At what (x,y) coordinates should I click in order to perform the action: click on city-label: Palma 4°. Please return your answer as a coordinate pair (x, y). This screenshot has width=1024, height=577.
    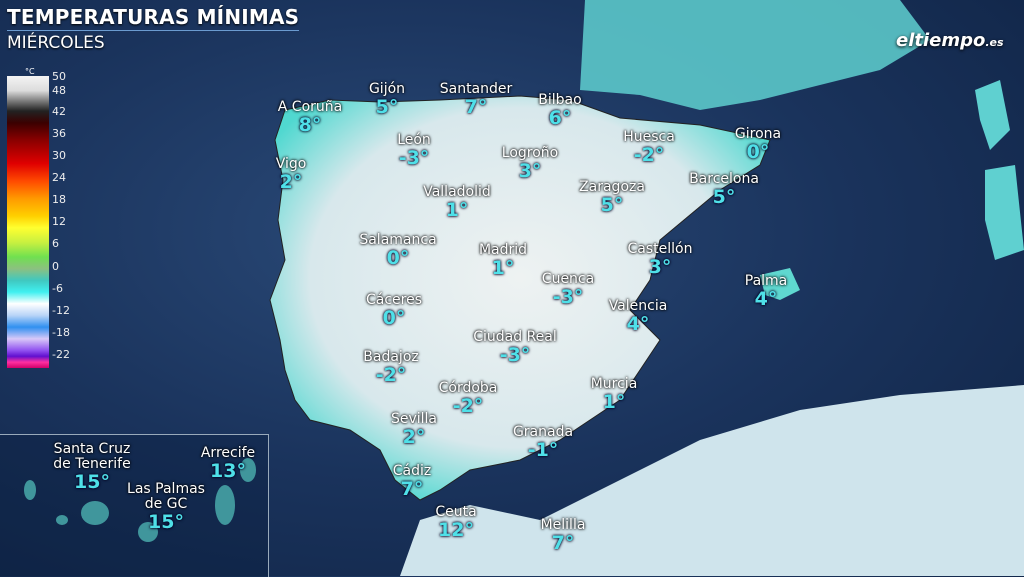
    Looking at the image, I should click on (766, 292).